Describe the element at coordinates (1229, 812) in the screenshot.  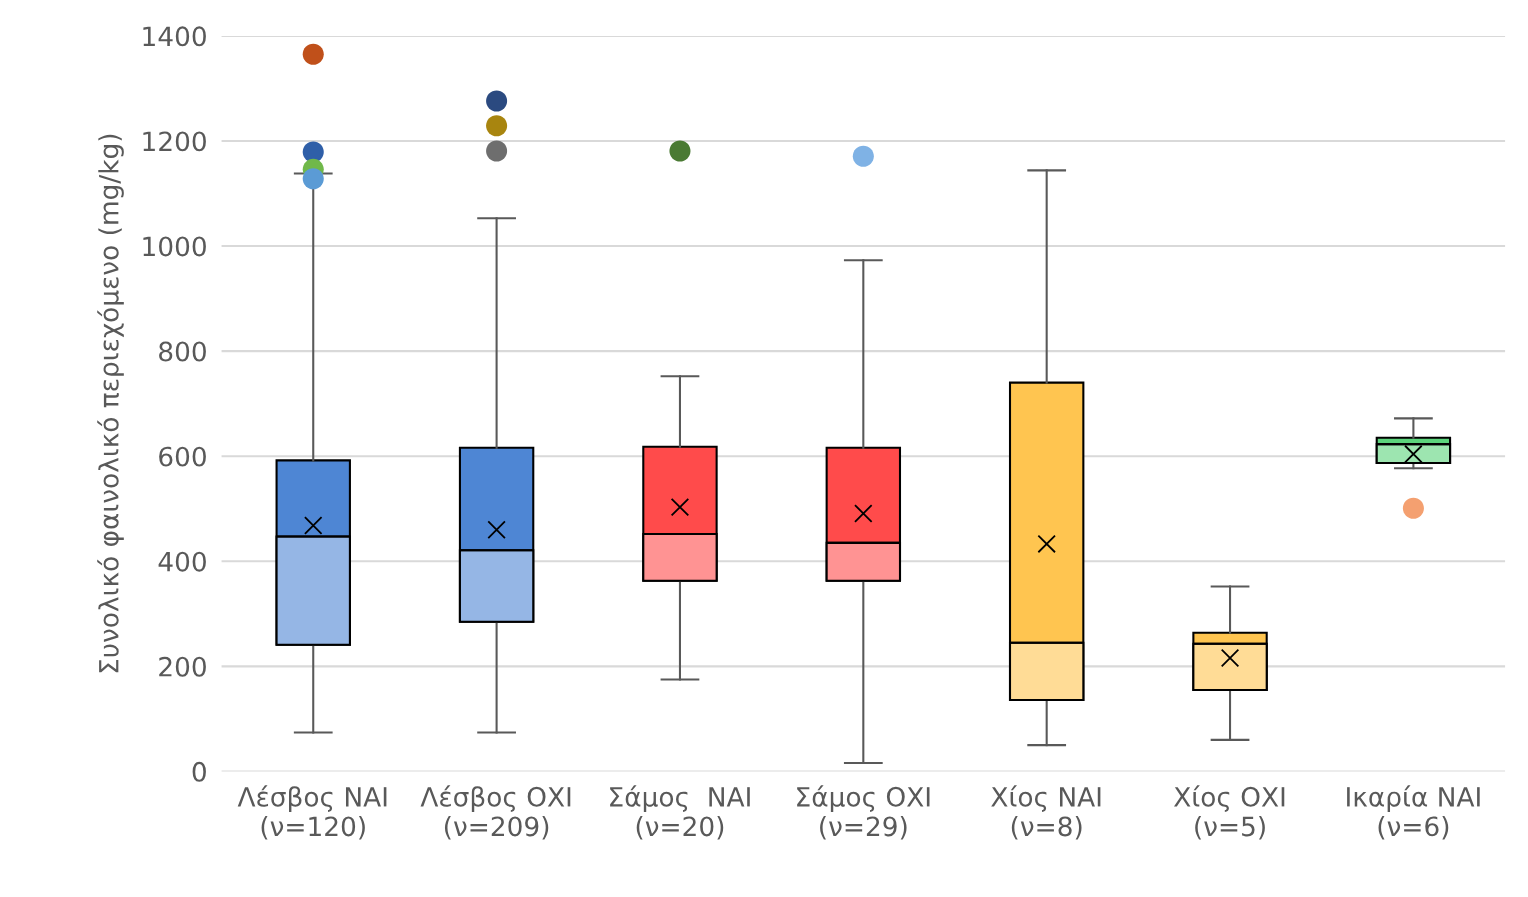
I see `x-tick-label: Χίος ΟΧΙ (ν=5)` at that location.